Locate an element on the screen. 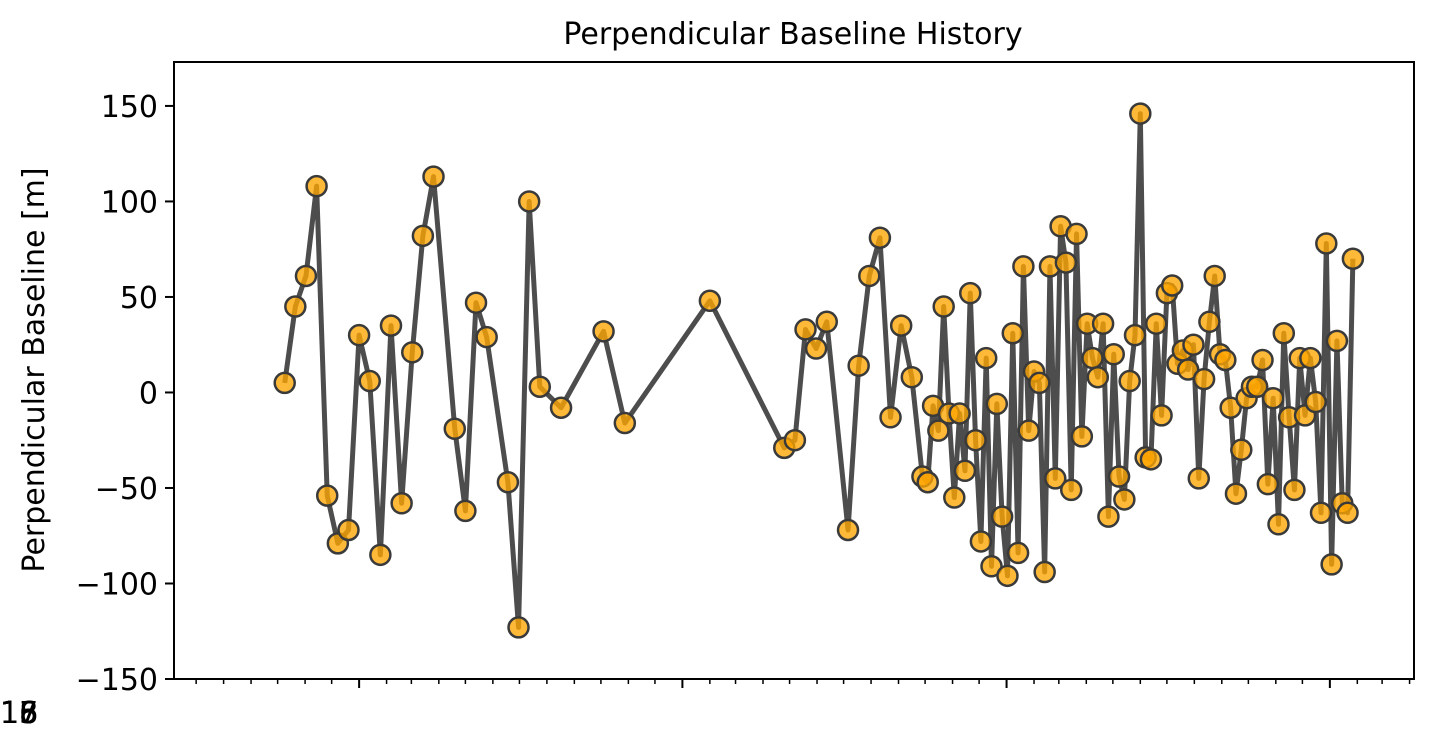  x-tick-label: 2015 is located at coordinates (19, 713).